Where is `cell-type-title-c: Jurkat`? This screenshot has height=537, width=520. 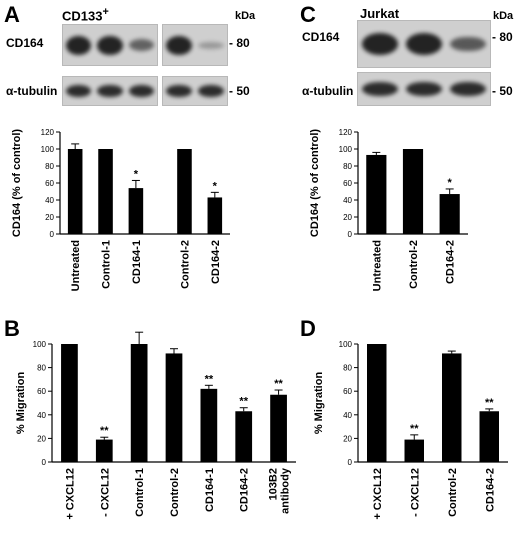 cell-type-title-c: Jurkat is located at coordinates (380, 13).